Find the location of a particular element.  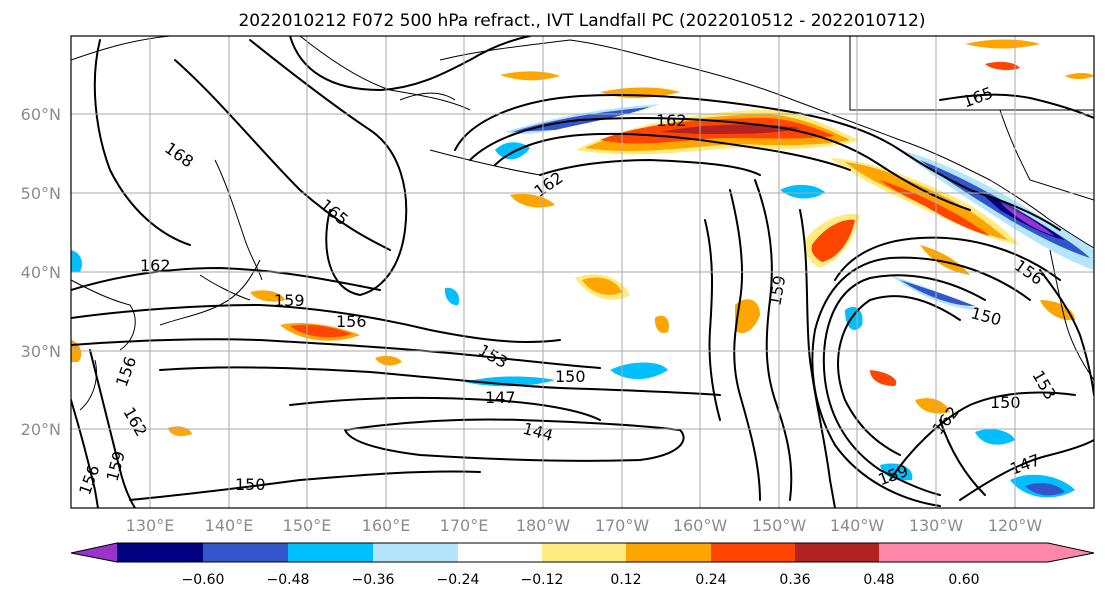

colorbar-tick-label: 0.12 is located at coordinates (625, 580).